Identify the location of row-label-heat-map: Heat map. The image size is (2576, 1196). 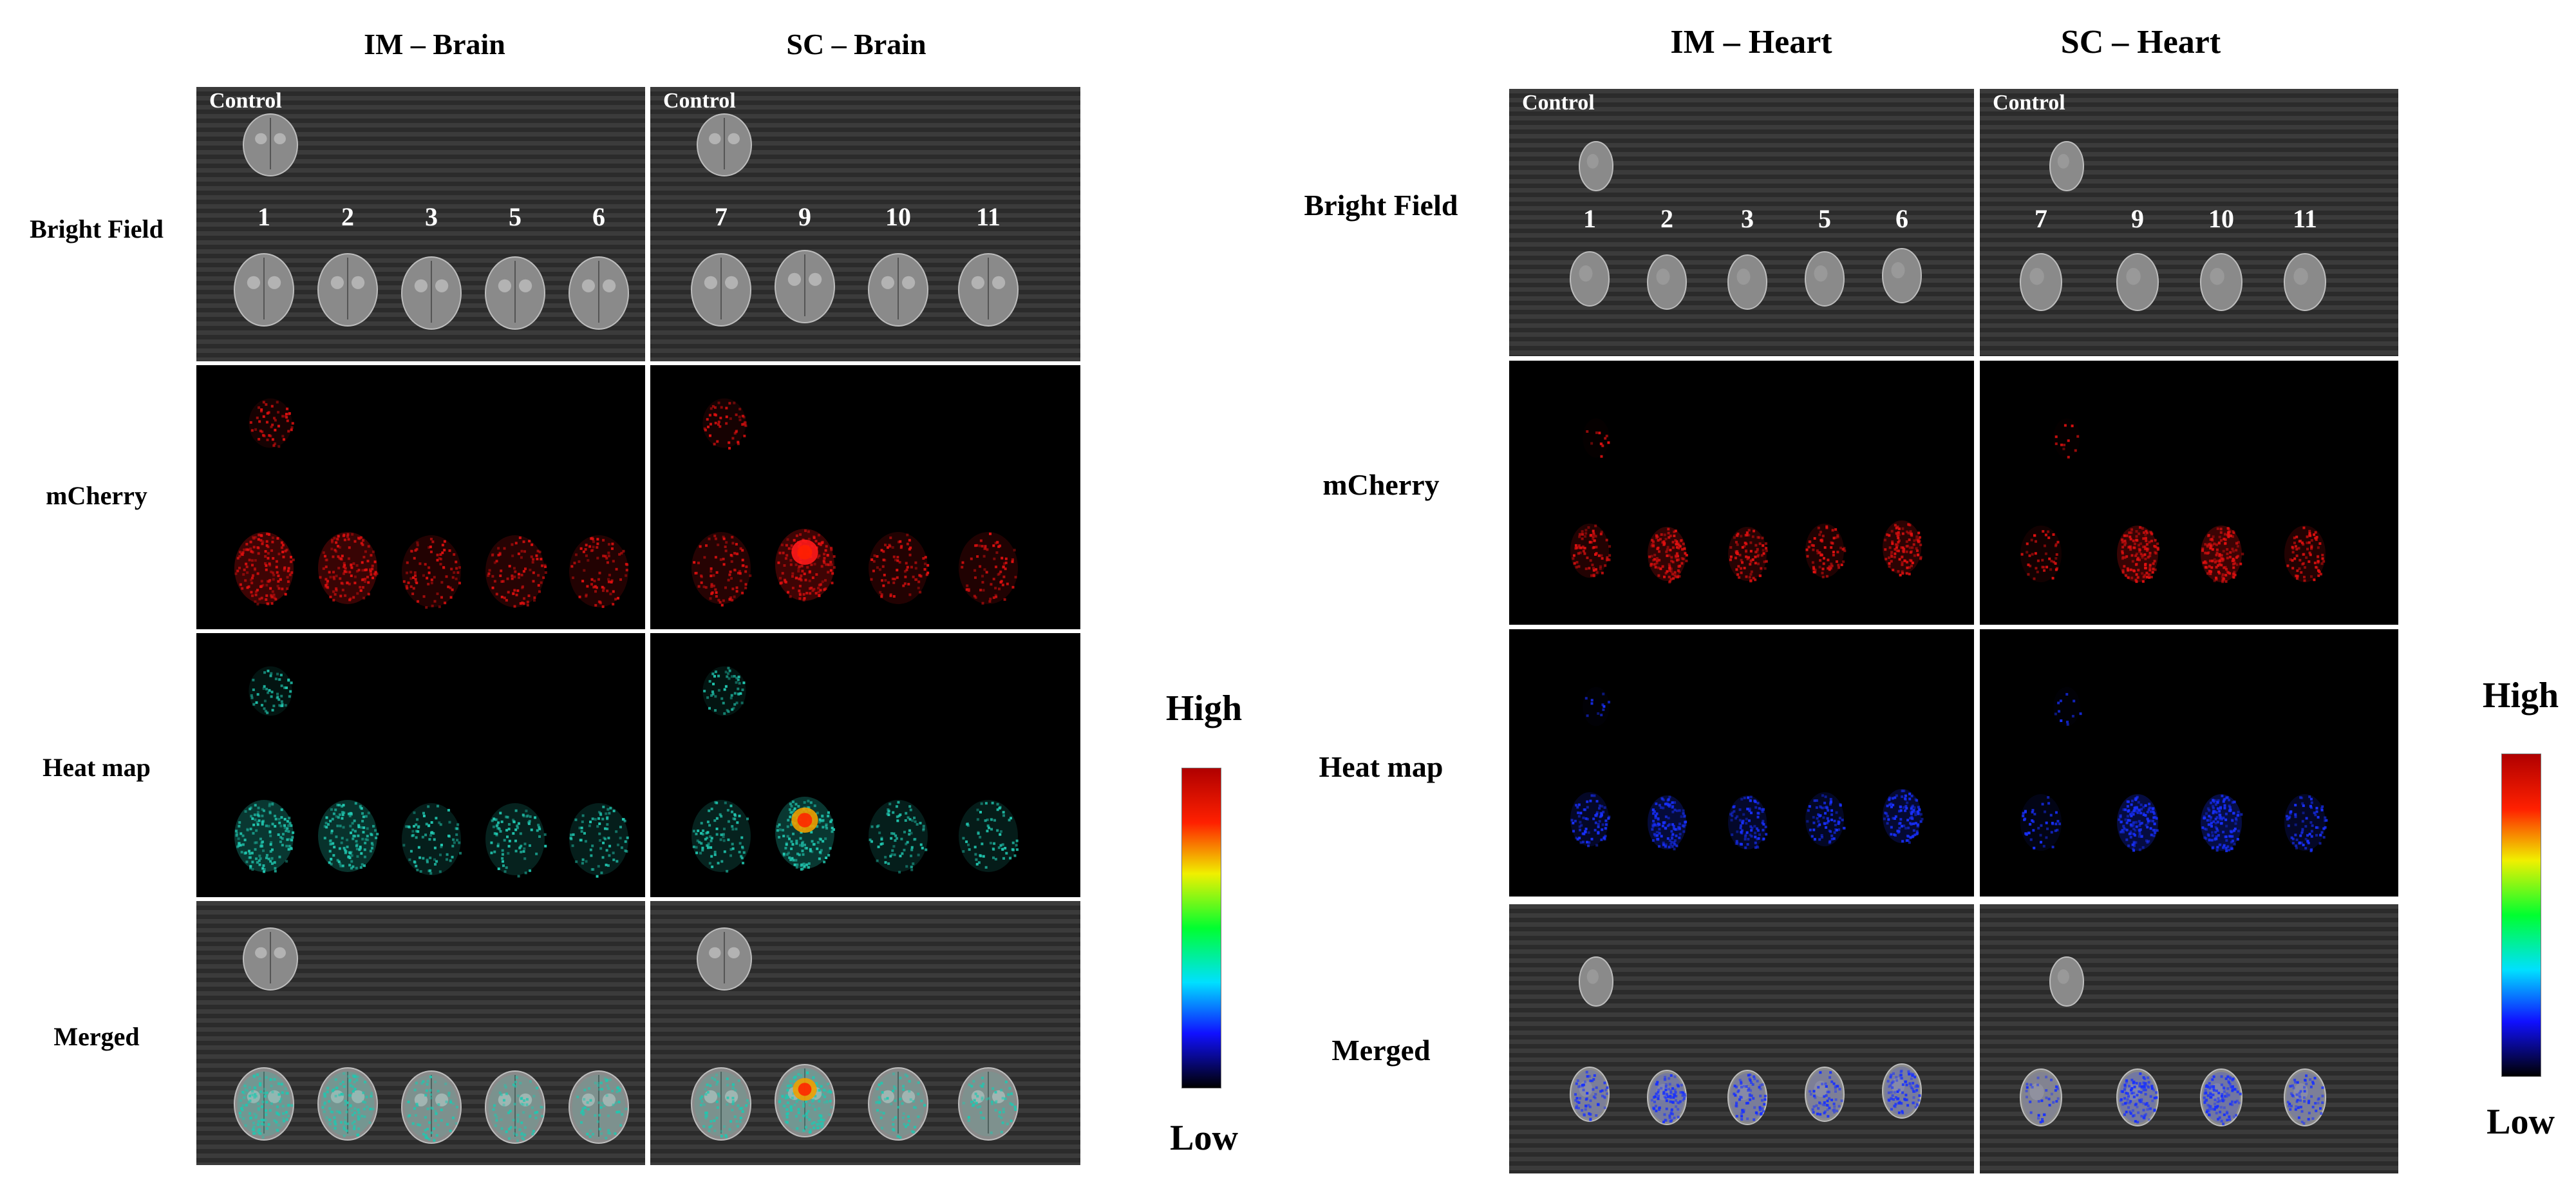
(96, 767).